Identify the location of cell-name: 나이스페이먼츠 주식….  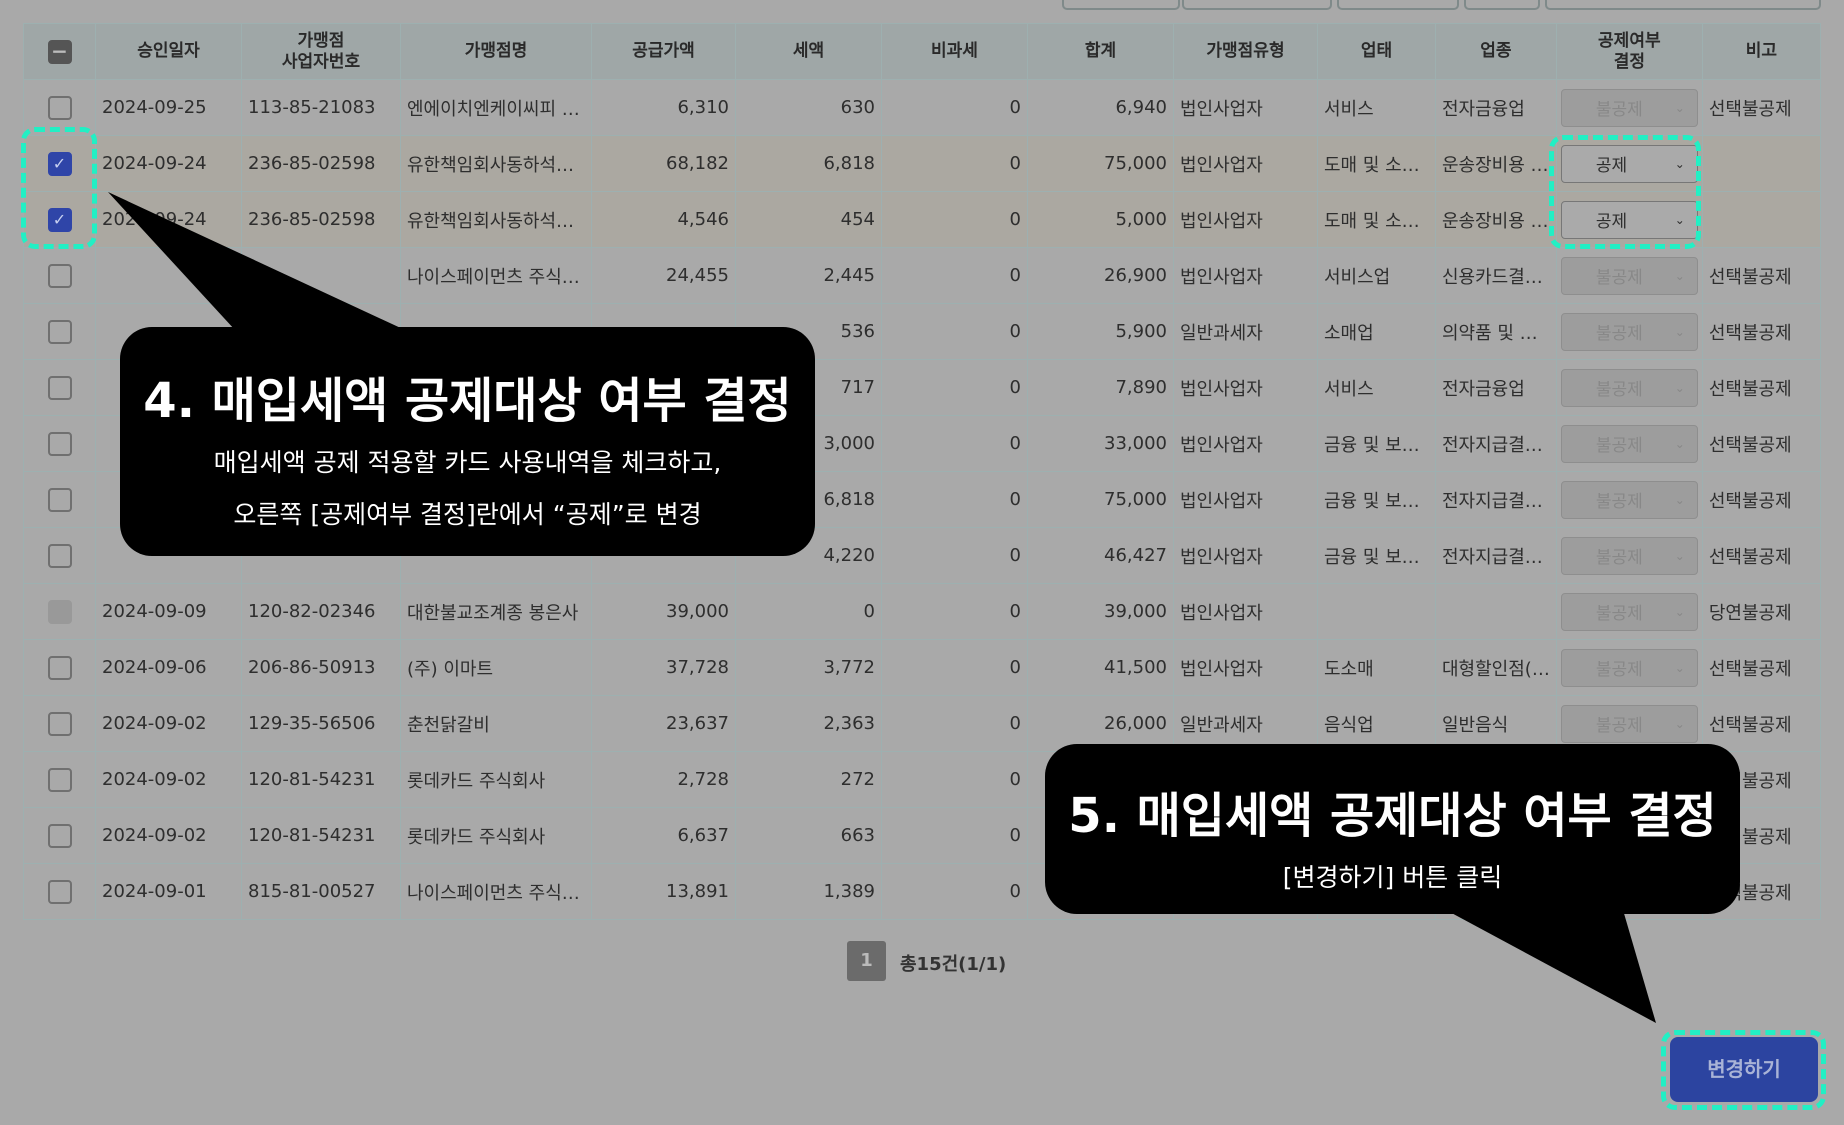
(496, 891).